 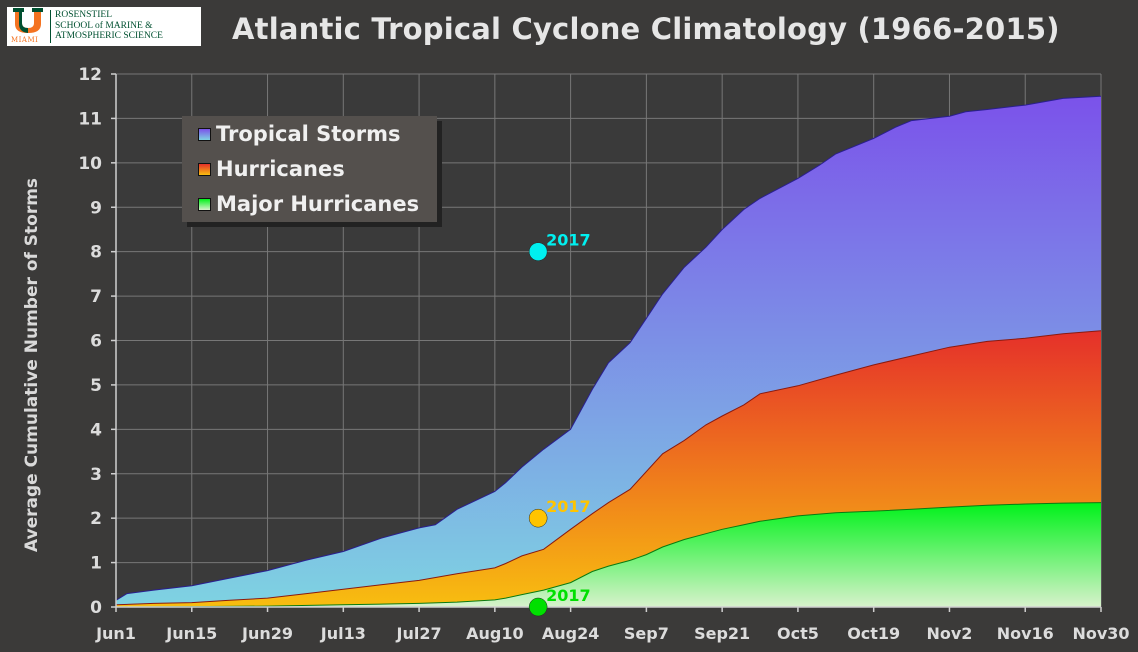 I want to click on y-tick-label: 3, so click(x=96, y=475).